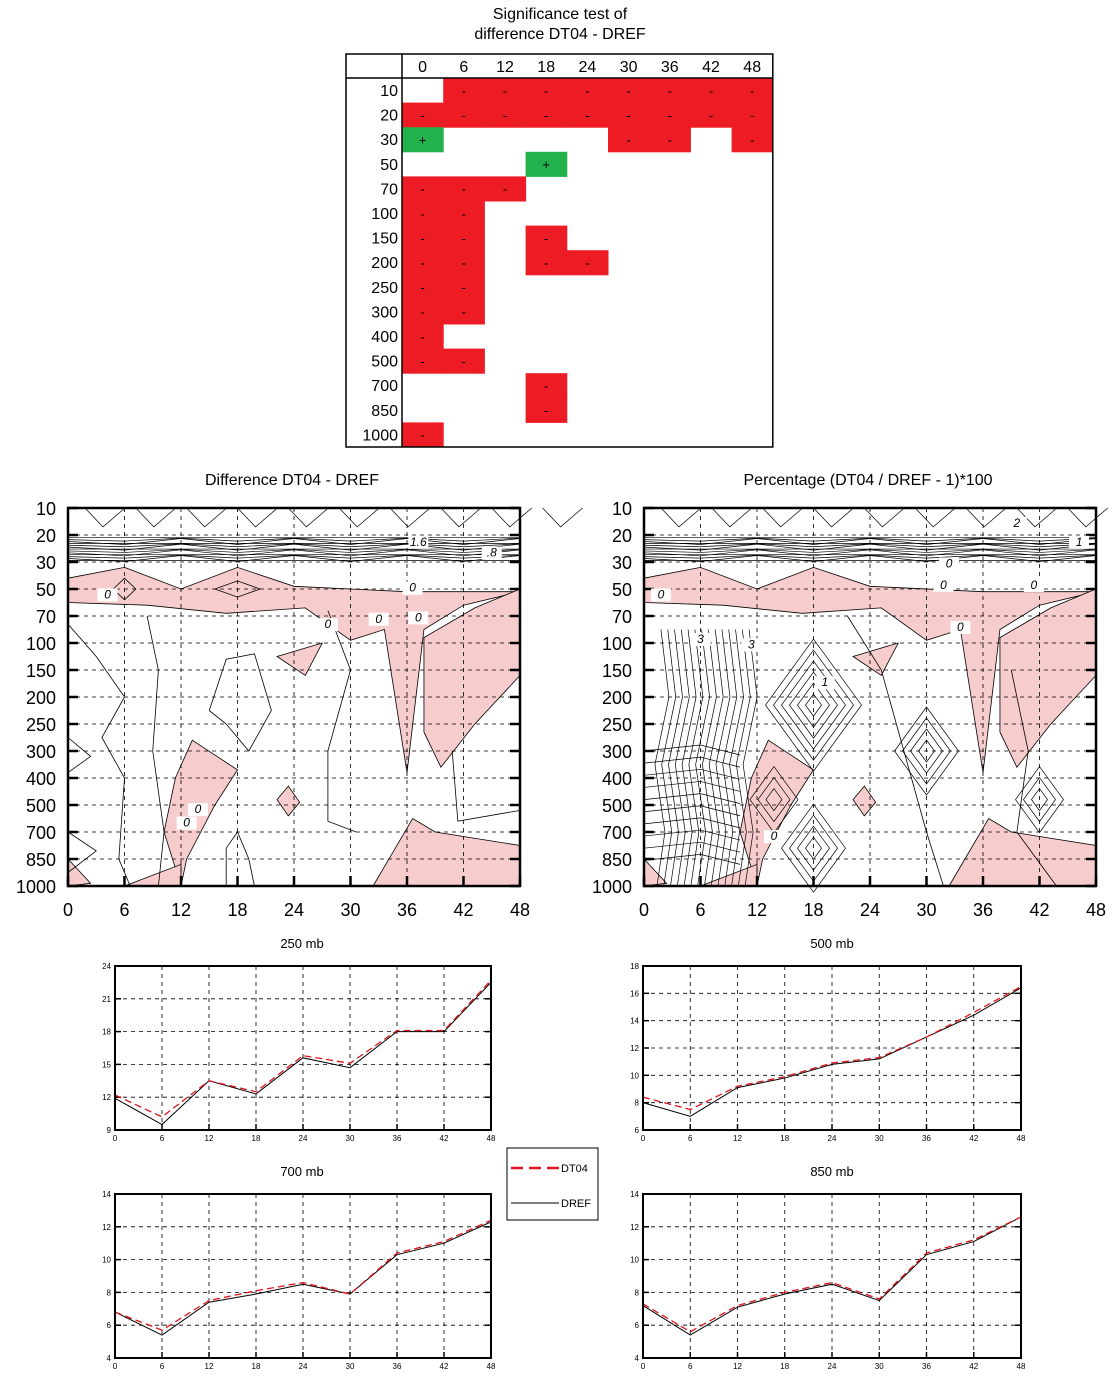 The image size is (1116, 1377). What do you see at coordinates (423, 140) in the screenshot?
I see `significance-cell-mark: +` at bounding box center [423, 140].